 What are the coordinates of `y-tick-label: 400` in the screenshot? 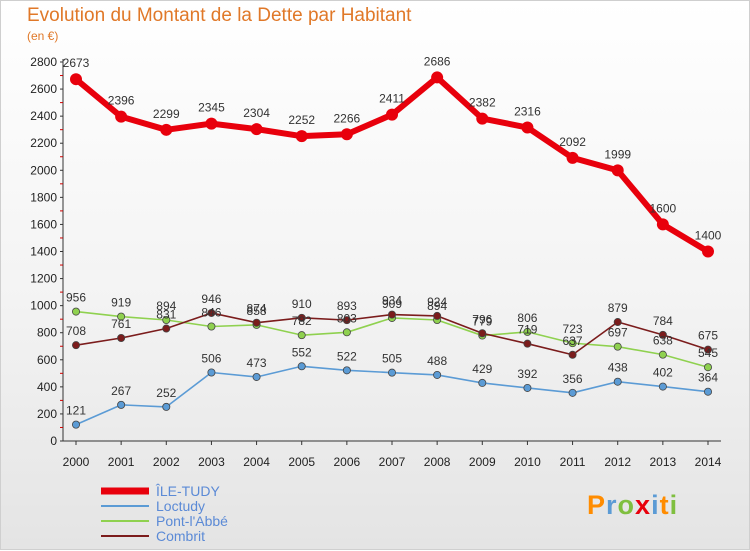 It's located at (47, 387).